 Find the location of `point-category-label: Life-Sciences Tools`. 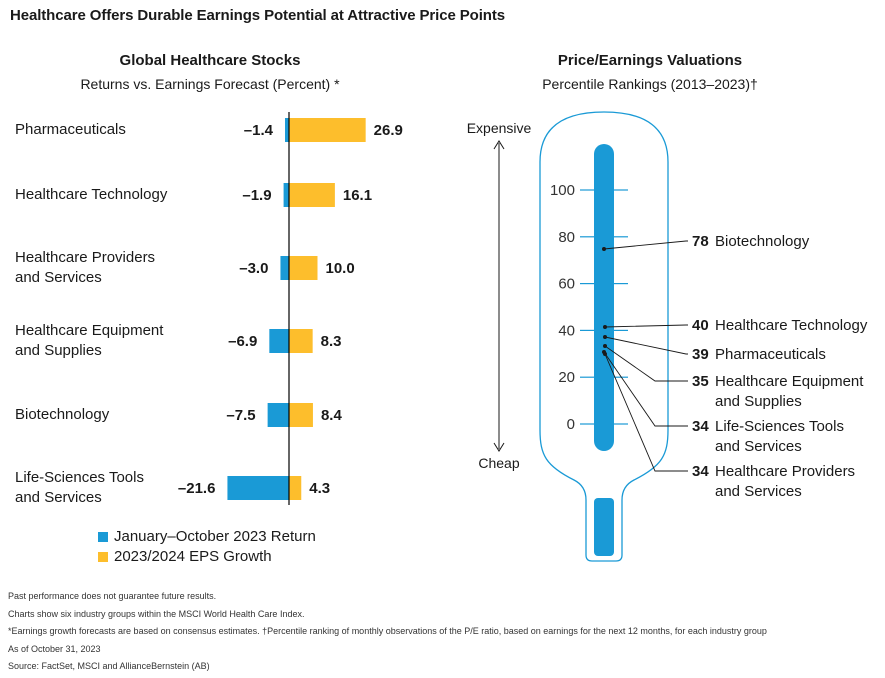

point-category-label: Life-Sciences Tools is located at coordinates (779, 426).